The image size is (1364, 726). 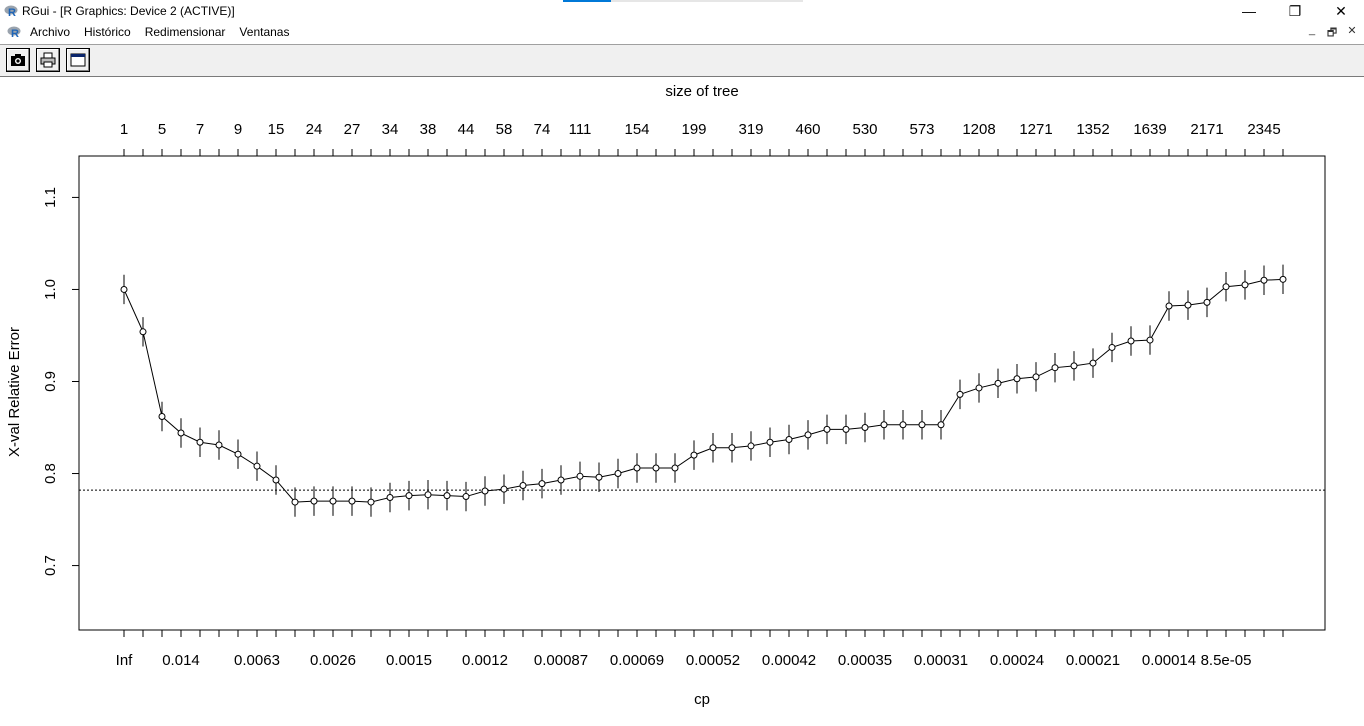 I want to click on bottom-tick-label: 0.0026, so click(x=333, y=660).